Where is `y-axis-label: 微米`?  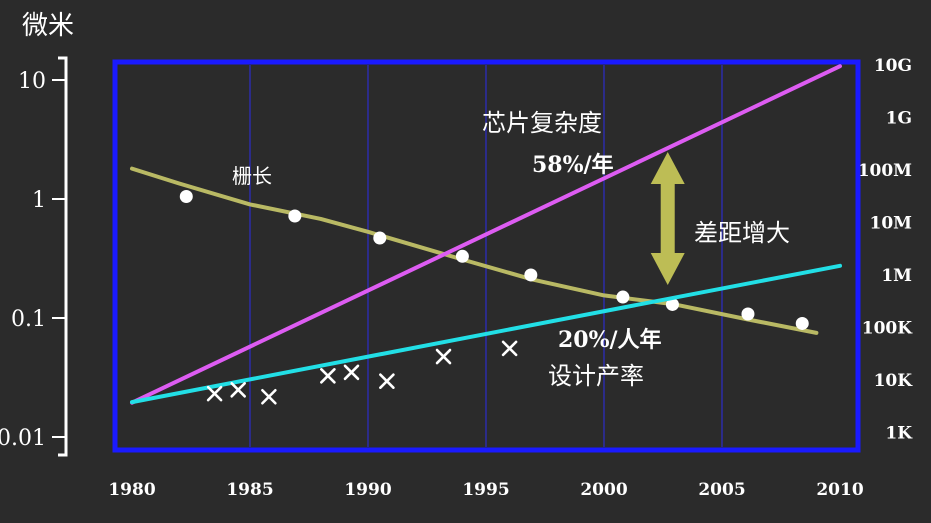
y-axis-label: 微米 is located at coordinates (48, 26).